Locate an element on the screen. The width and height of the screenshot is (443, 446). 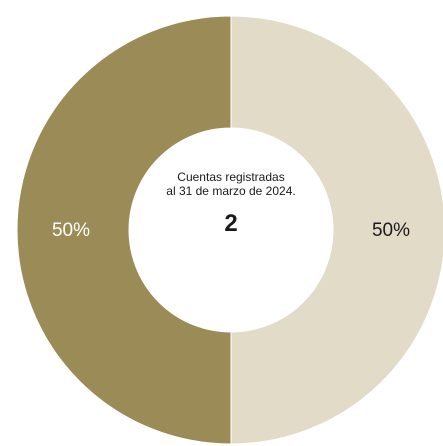
slice-label-1: 50% is located at coordinates (71, 230).